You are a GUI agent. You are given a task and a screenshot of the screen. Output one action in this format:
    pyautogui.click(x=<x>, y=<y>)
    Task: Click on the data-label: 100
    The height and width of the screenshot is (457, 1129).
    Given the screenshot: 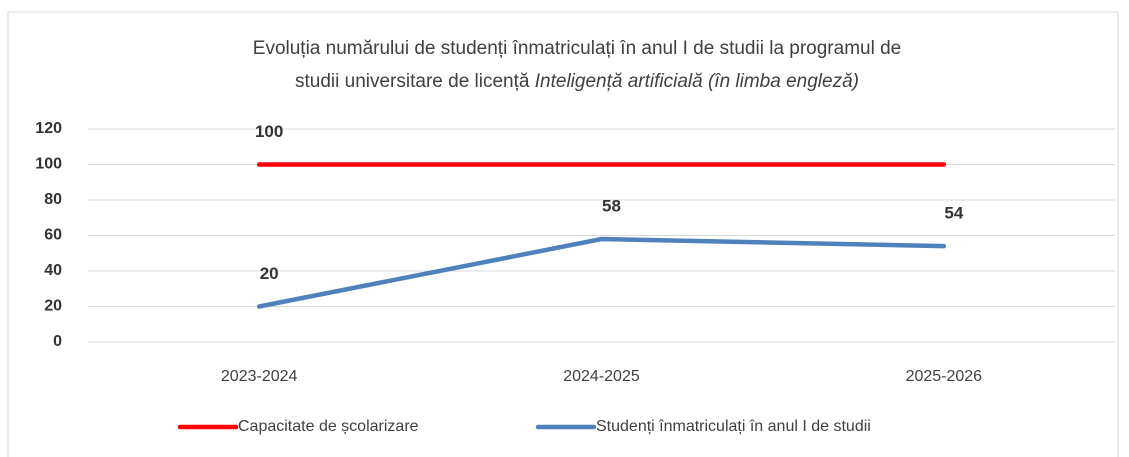 What is the action you would take?
    pyautogui.click(x=269, y=131)
    